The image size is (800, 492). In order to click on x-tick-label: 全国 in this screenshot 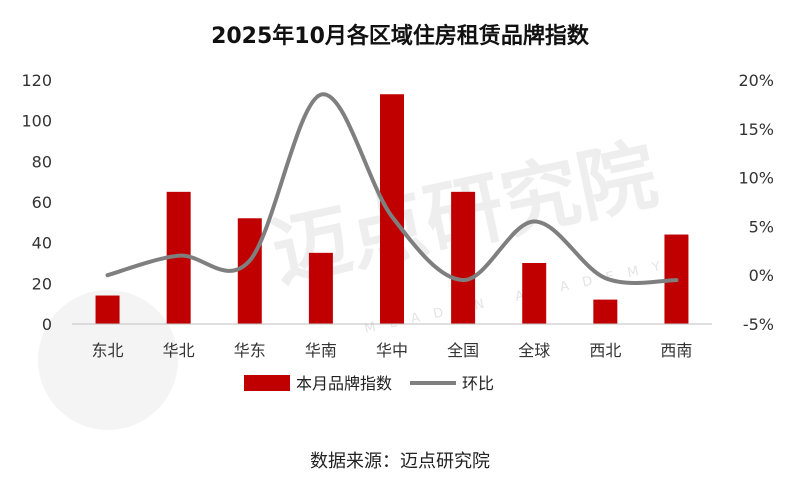, I will do `click(463, 350)`.